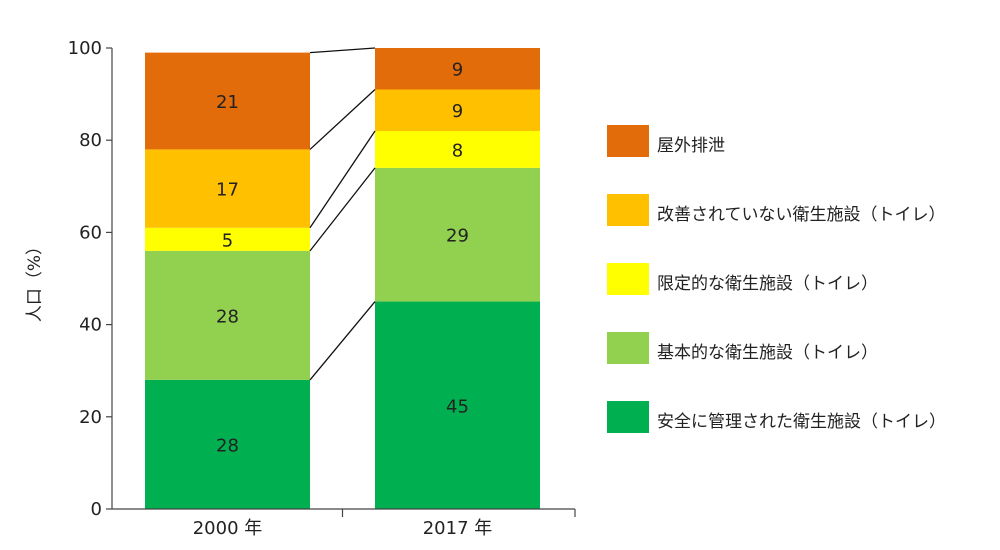 Image resolution: width=1000 pixels, height=550 pixels. What do you see at coordinates (90, 325) in the screenshot?
I see `y-tick-label: 40` at bounding box center [90, 325].